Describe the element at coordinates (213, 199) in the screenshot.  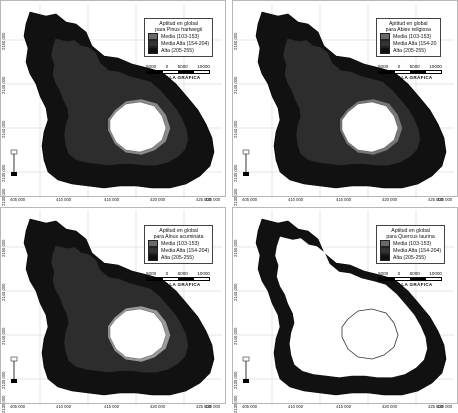
I see `x-tick-label: 430 000` at that location.